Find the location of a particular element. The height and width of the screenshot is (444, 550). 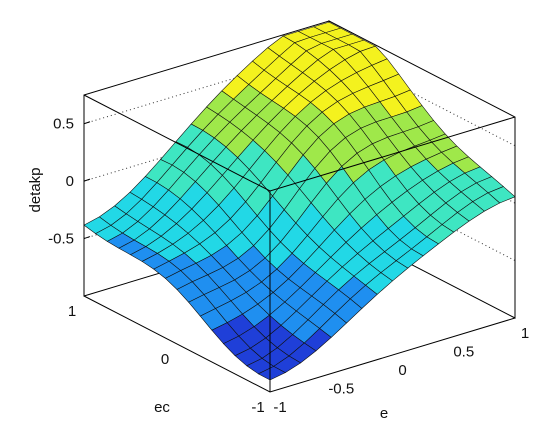

y-tick-label: 0 is located at coordinates (165, 359).